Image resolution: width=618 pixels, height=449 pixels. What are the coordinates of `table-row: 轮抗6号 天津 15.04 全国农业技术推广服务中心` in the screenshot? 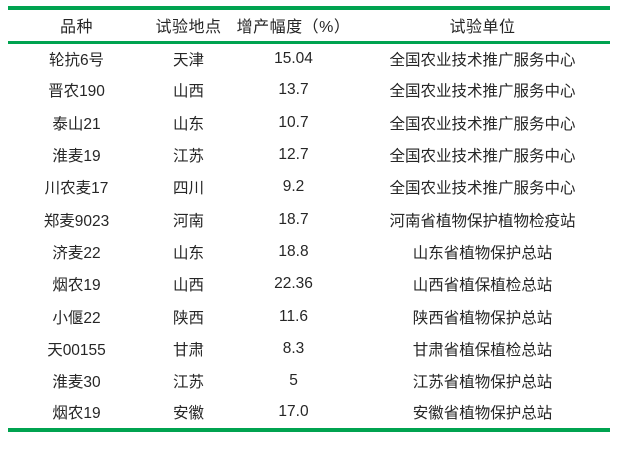 It's located at (309, 58).